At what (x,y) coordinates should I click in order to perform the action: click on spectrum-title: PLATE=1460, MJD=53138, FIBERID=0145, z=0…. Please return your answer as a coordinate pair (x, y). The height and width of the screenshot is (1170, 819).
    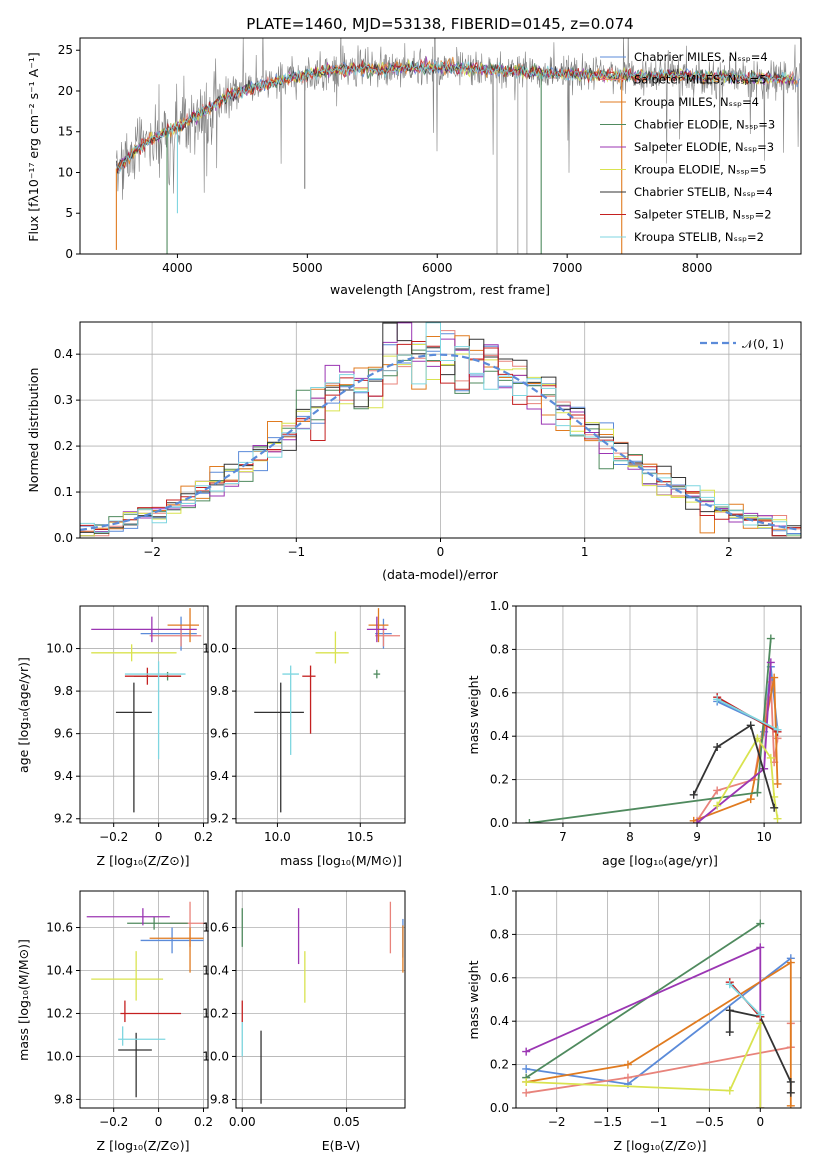
    Looking at the image, I should click on (439, 24).